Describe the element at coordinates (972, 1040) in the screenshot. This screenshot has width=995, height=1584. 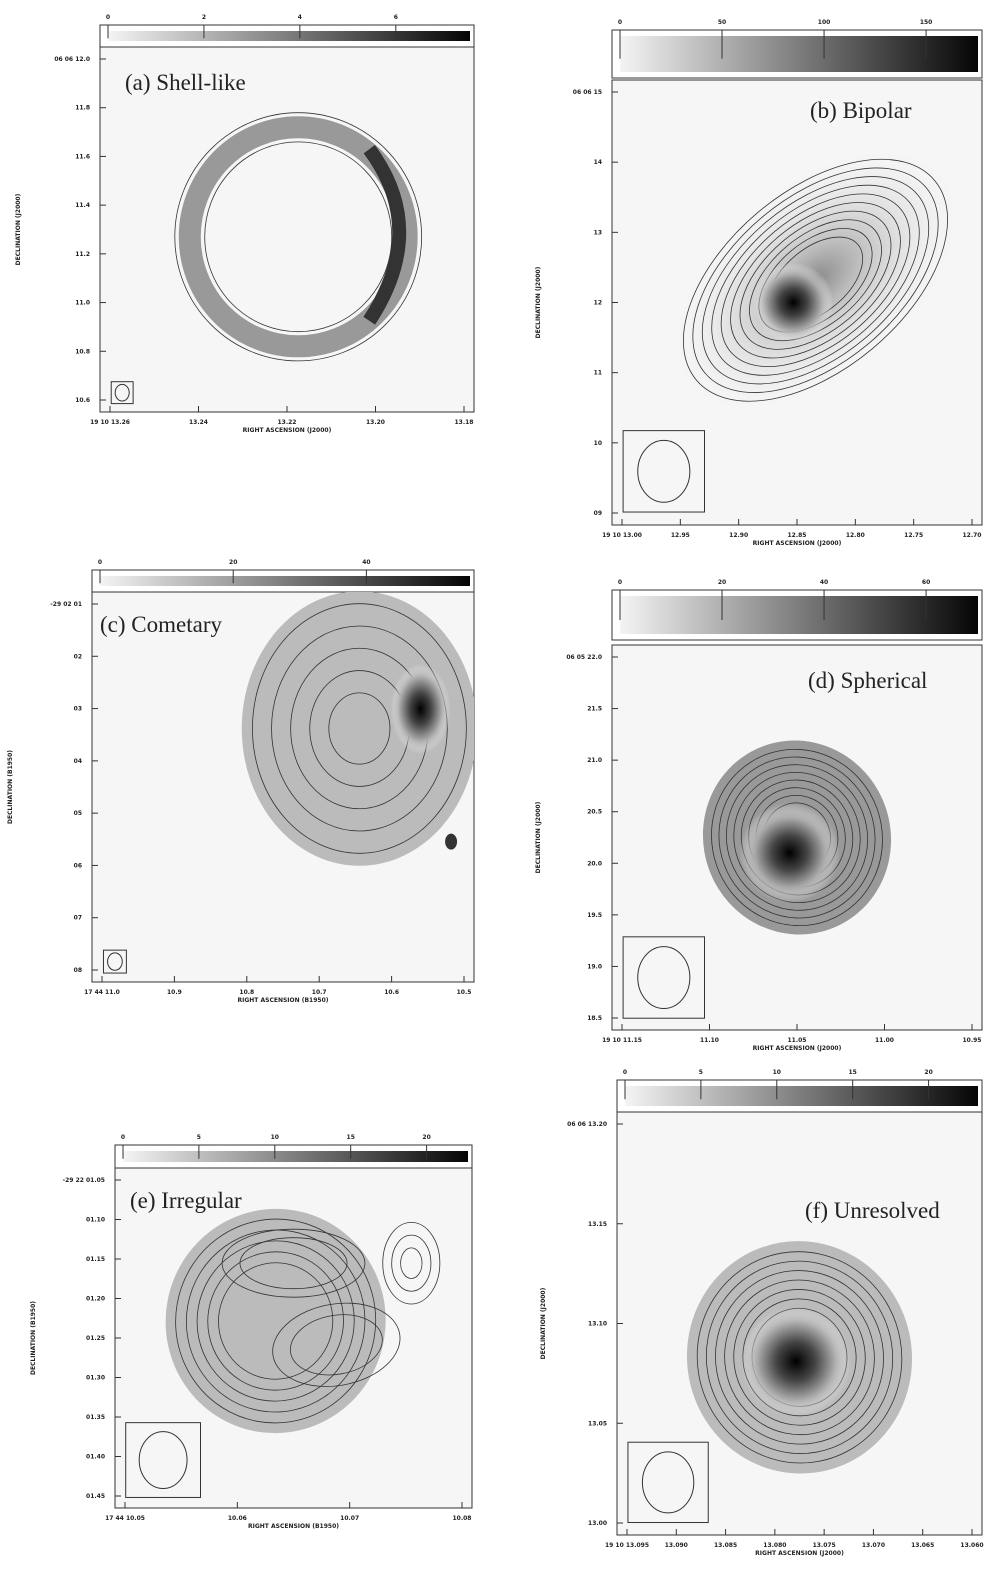
I see `x-tick-label: 10.95` at that location.